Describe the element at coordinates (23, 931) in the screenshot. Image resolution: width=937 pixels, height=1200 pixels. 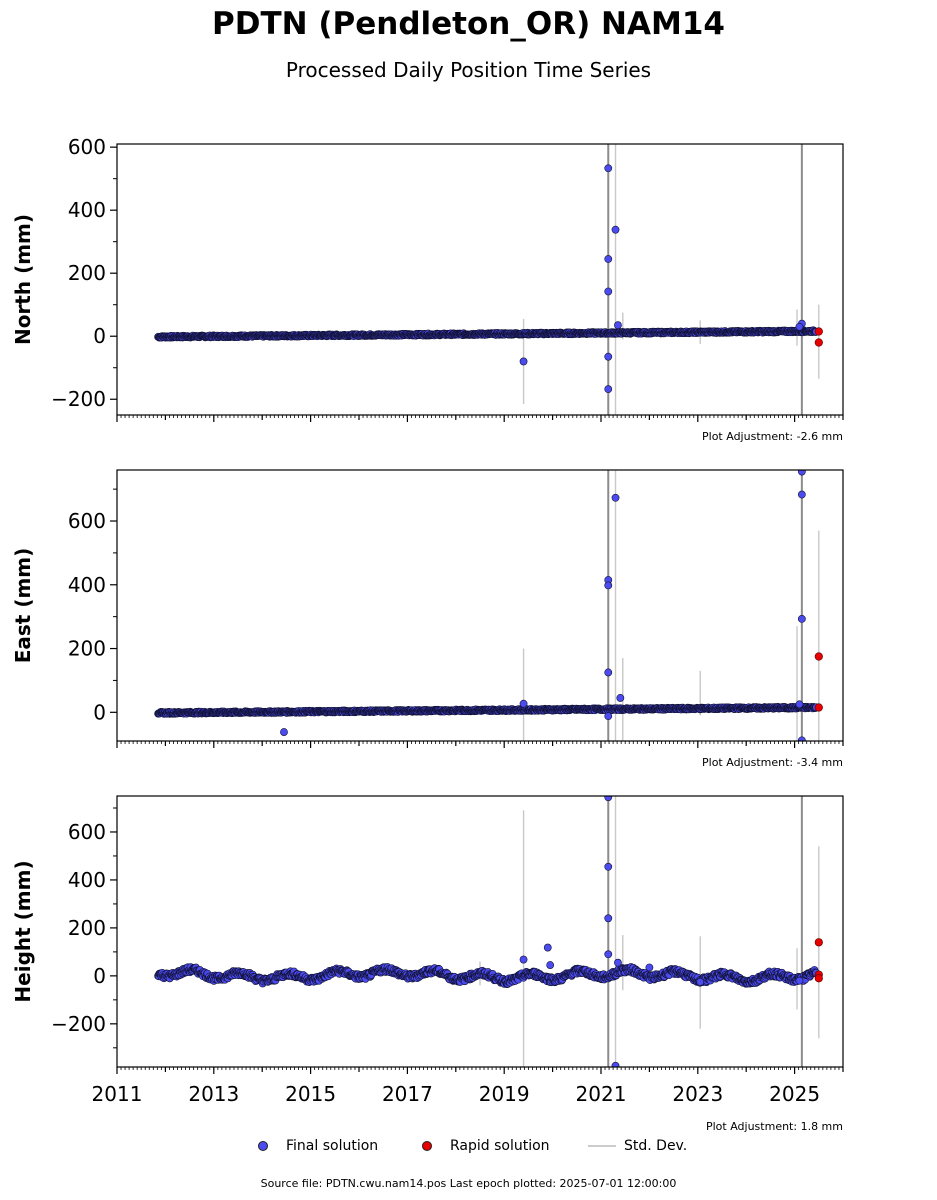
I see `height-ylabel: Height (mm)` at that location.